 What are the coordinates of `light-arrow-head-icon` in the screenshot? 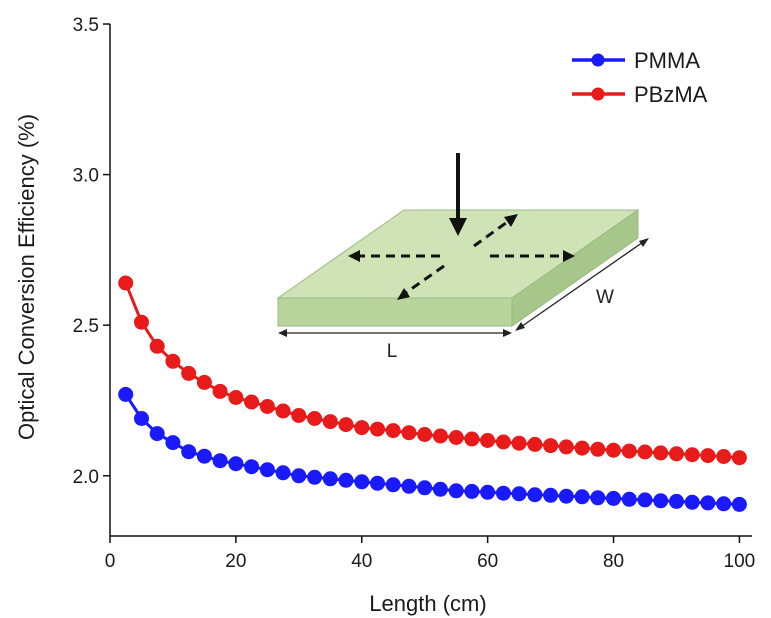 It's located at (458, 227).